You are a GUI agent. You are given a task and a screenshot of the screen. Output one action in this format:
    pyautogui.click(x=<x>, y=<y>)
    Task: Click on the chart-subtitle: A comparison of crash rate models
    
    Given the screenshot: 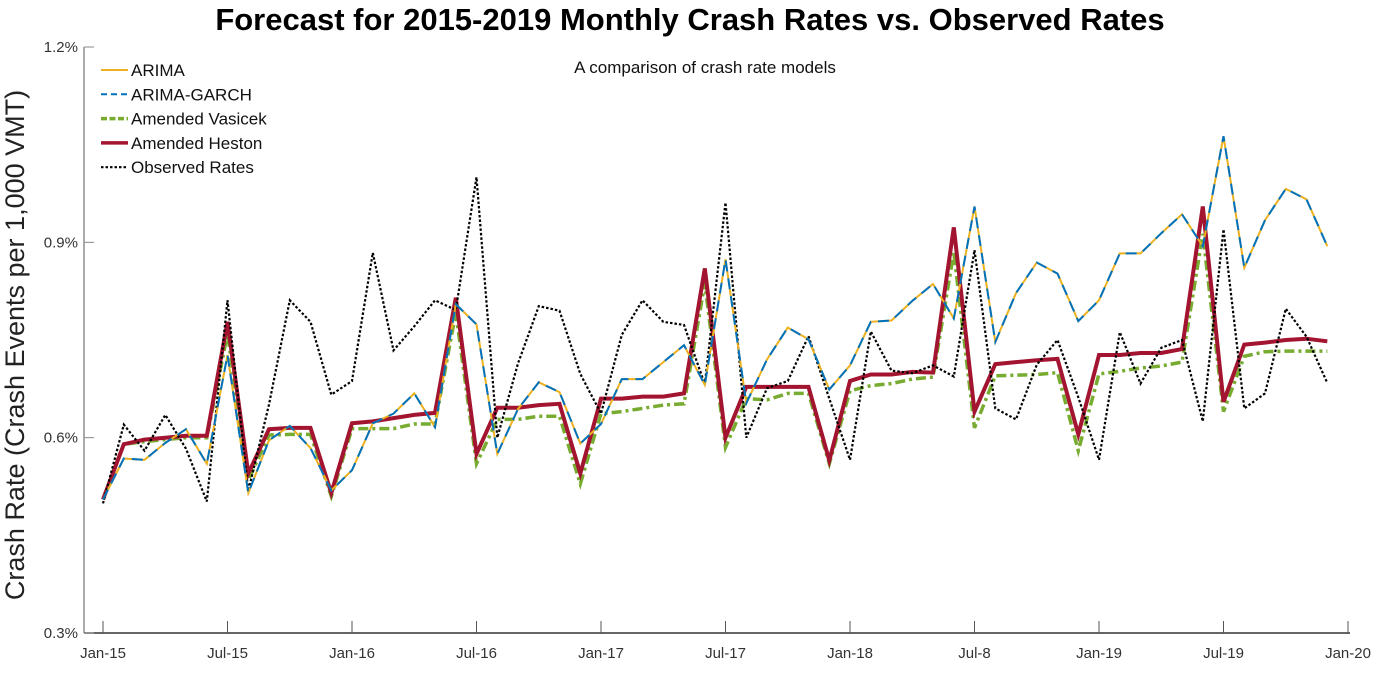 What is the action you would take?
    pyautogui.click(x=705, y=67)
    